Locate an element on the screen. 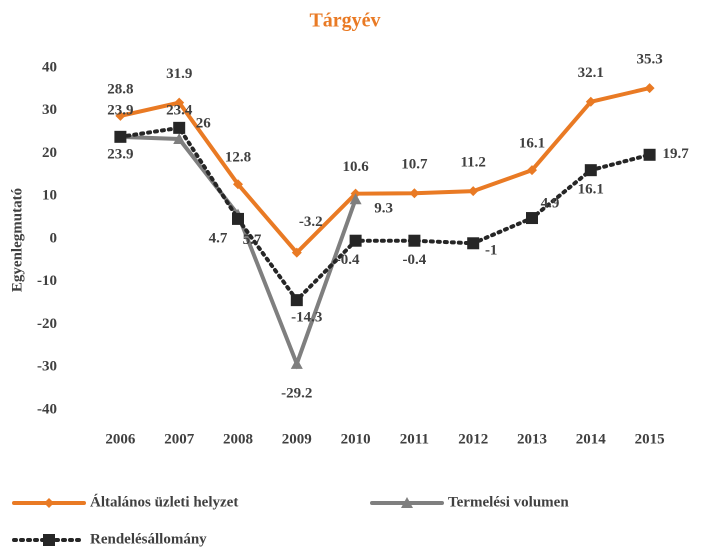 The height and width of the screenshot is (551, 702). data-label: 12.8 is located at coordinates (238, 158).